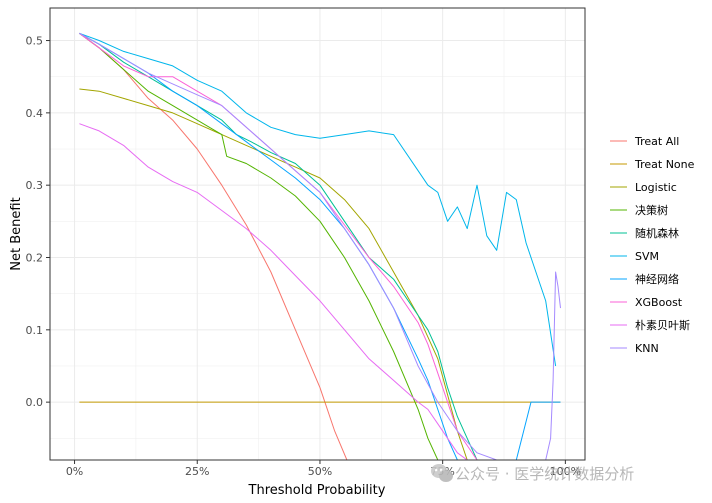  What do you see at coordinates (662, 325) in the screenshot?
I see `legend-label-8: 朴素贝叶斯` at bounding box center [662, 325].